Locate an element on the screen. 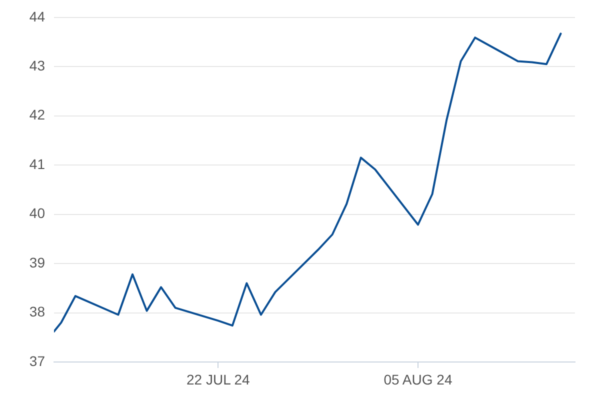 The width and height of the screenshot is (600, 400). y-tick-label: 38 is located at coordinates (37, 312).